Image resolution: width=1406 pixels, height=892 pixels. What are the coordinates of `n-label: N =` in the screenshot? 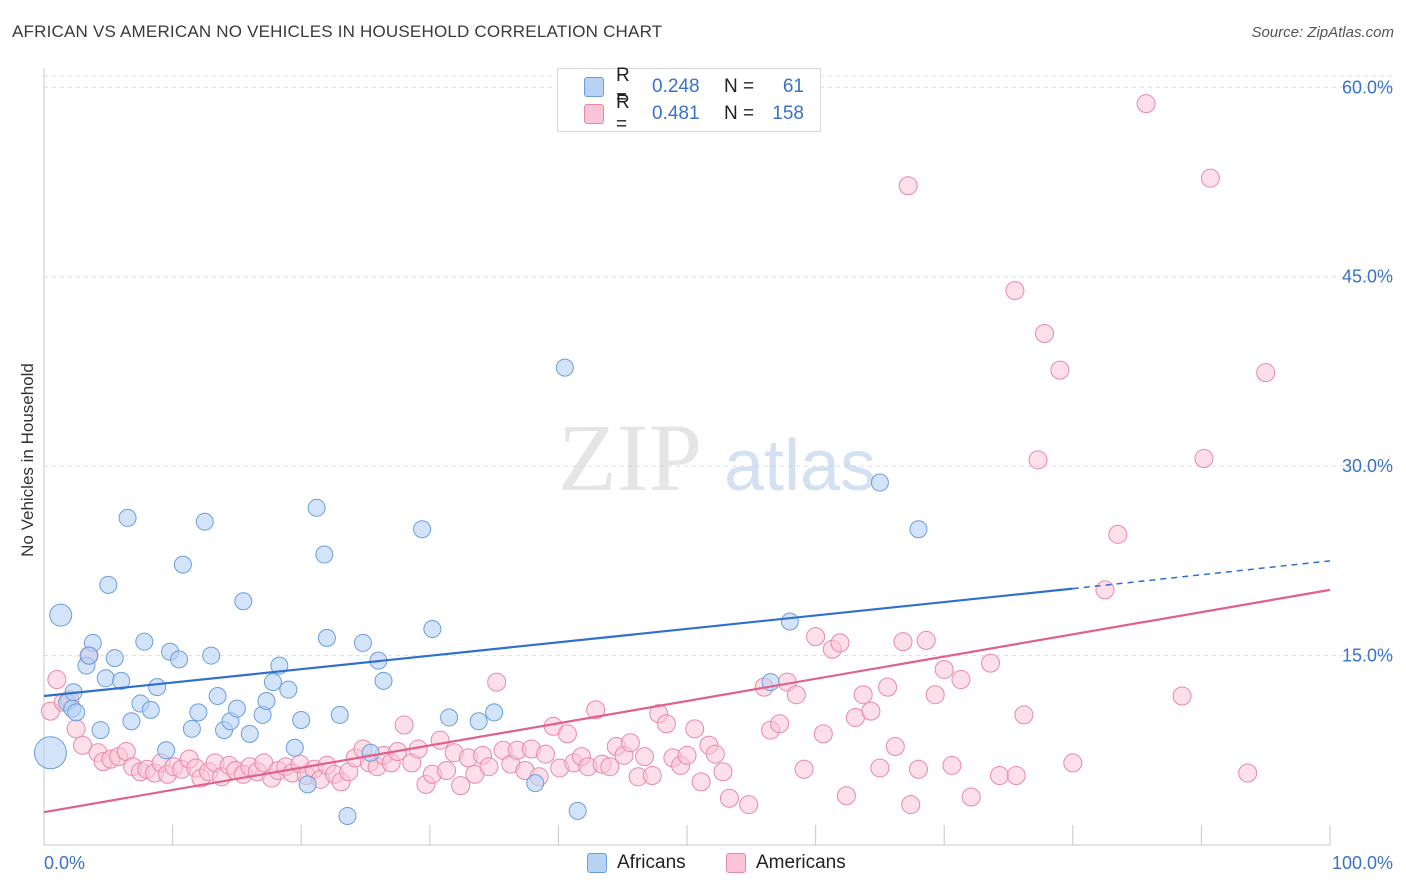 It's located at (739, 86).